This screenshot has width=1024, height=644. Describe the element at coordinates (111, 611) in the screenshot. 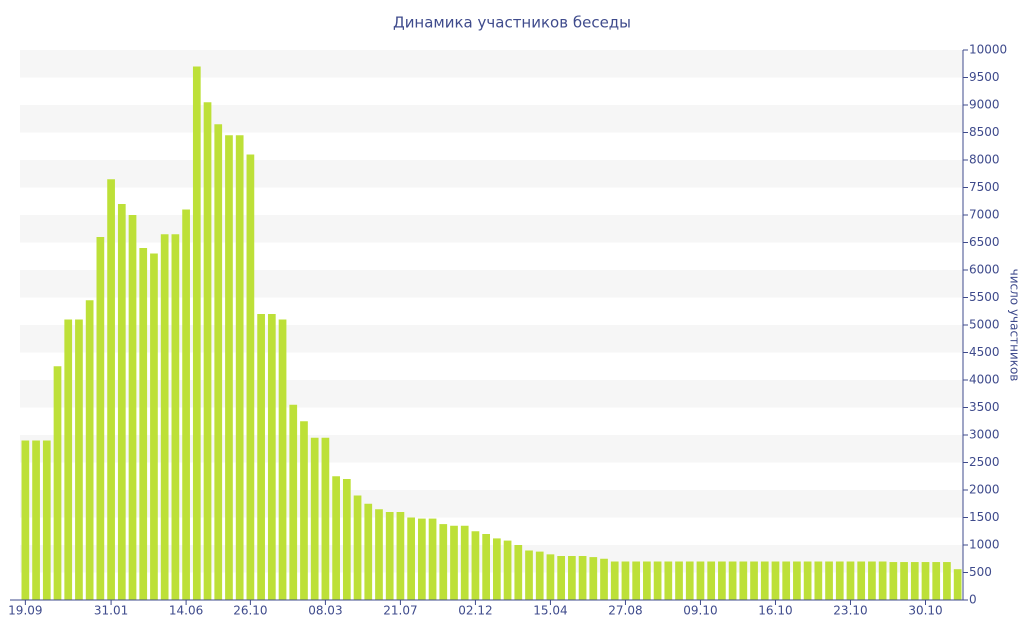

I see `x-tick-label: 31.01` at that location.